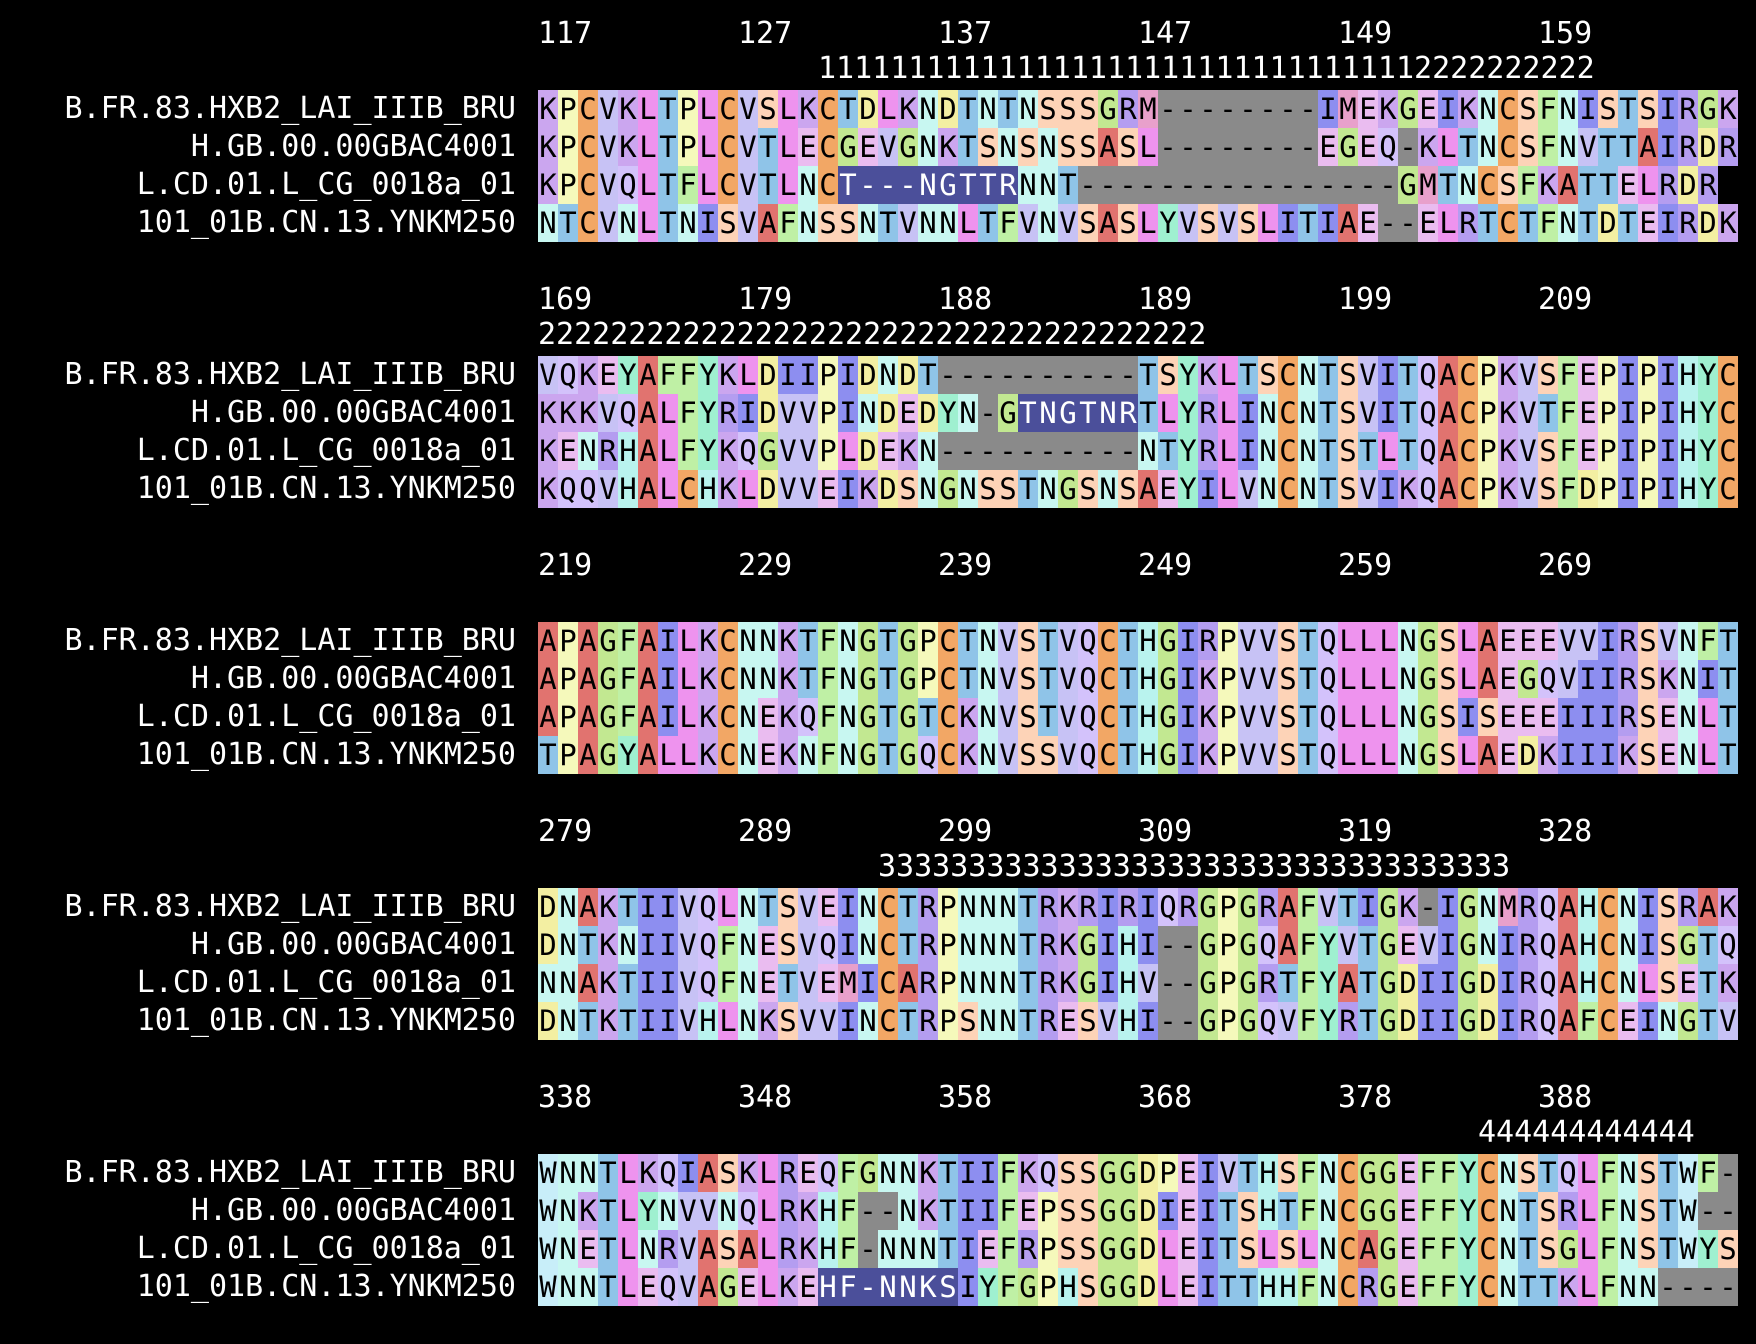 This screenshot has height=1344, width=1756. I want to click on position-number: 169, so click(565, 299).